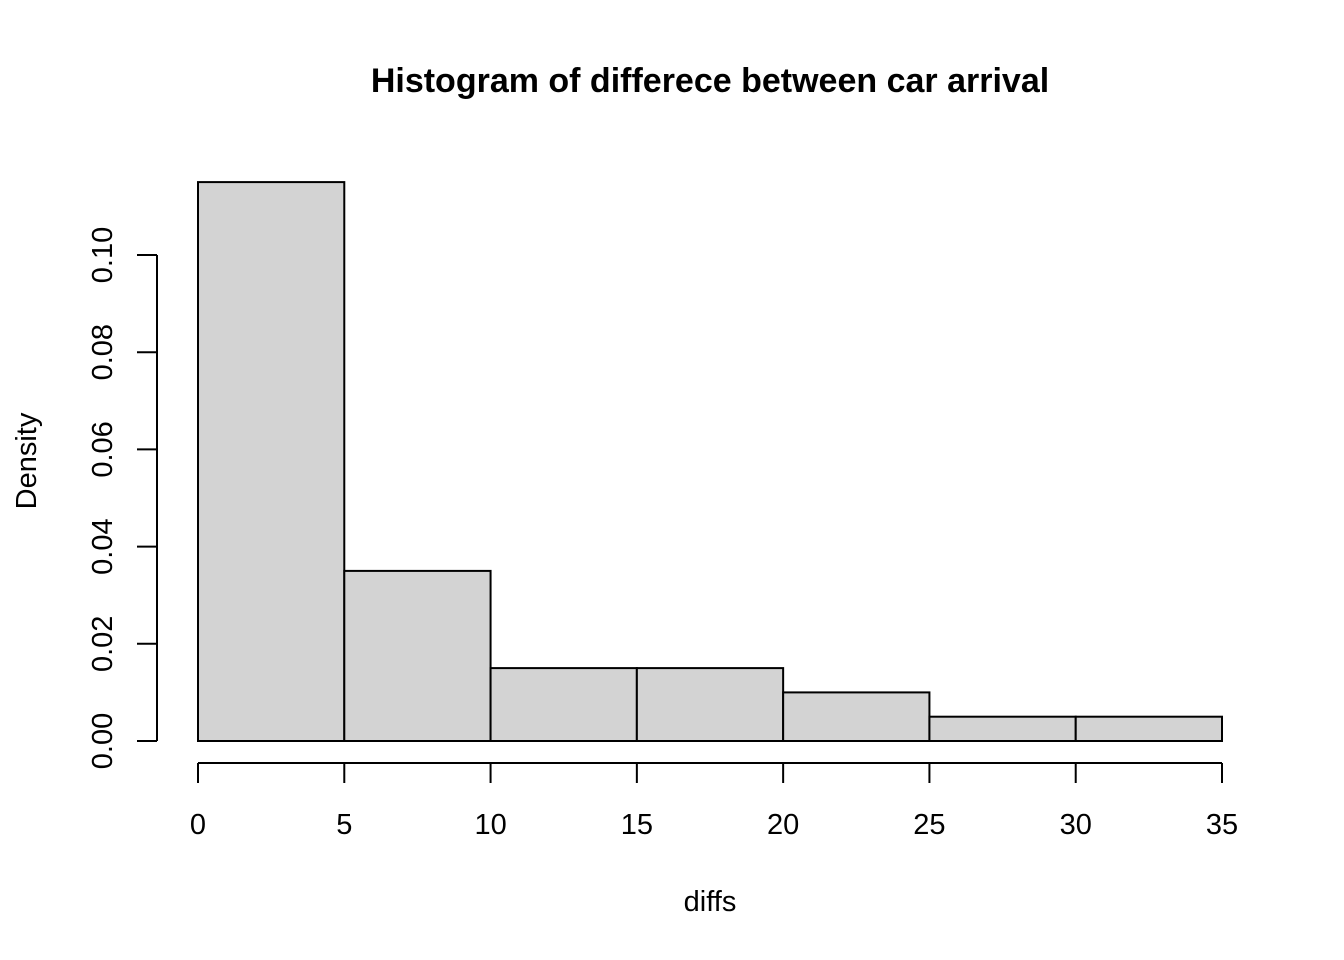  I want to click on y-axis: 0.00 0.02 0.04 0.06 0.08 0.10, so click(122, 498).